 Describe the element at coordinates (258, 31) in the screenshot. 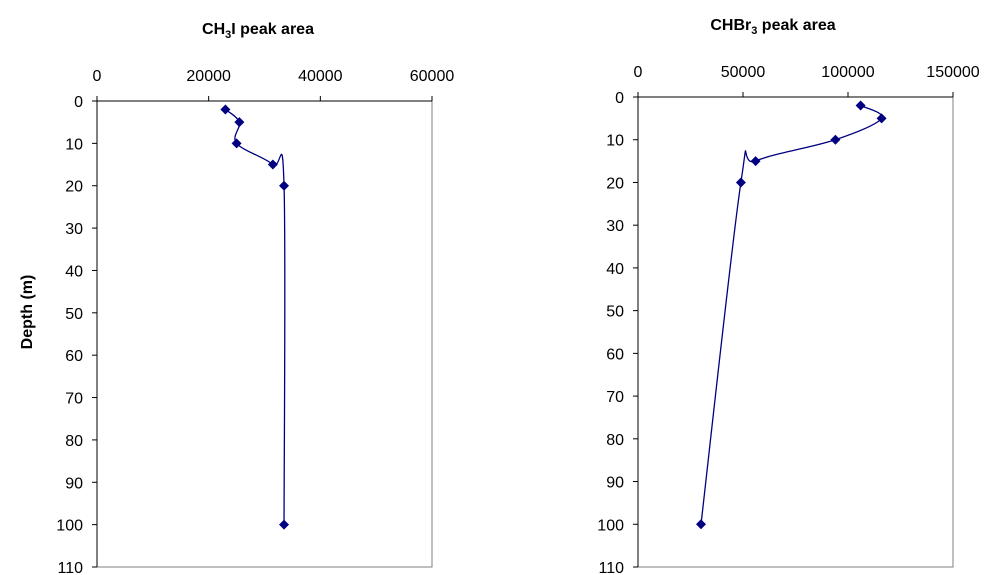

I see `chart-title-ch3i: CH3I peak area` at that location.